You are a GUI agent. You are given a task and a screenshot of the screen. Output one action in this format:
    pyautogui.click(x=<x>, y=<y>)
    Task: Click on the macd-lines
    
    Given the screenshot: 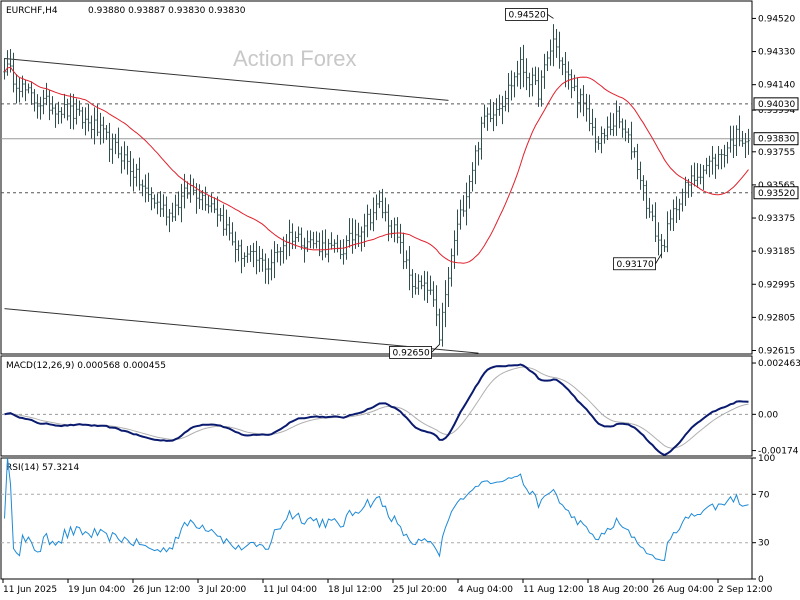 What is the action you would take?
    pyautogui.click(x=376, y=410)
    